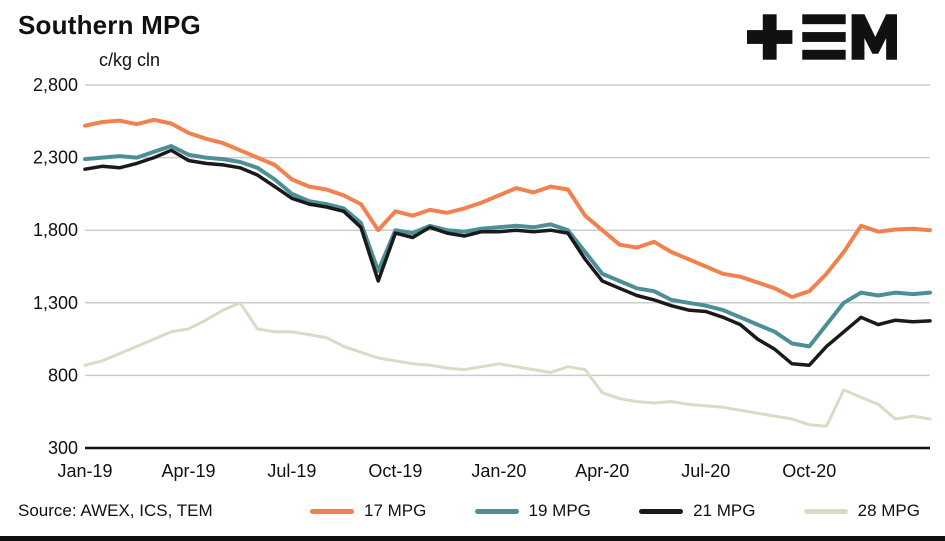 The image size is (945, 541). I want to click on y-axis-unit-label: c/kg cln, so click(130, 60).